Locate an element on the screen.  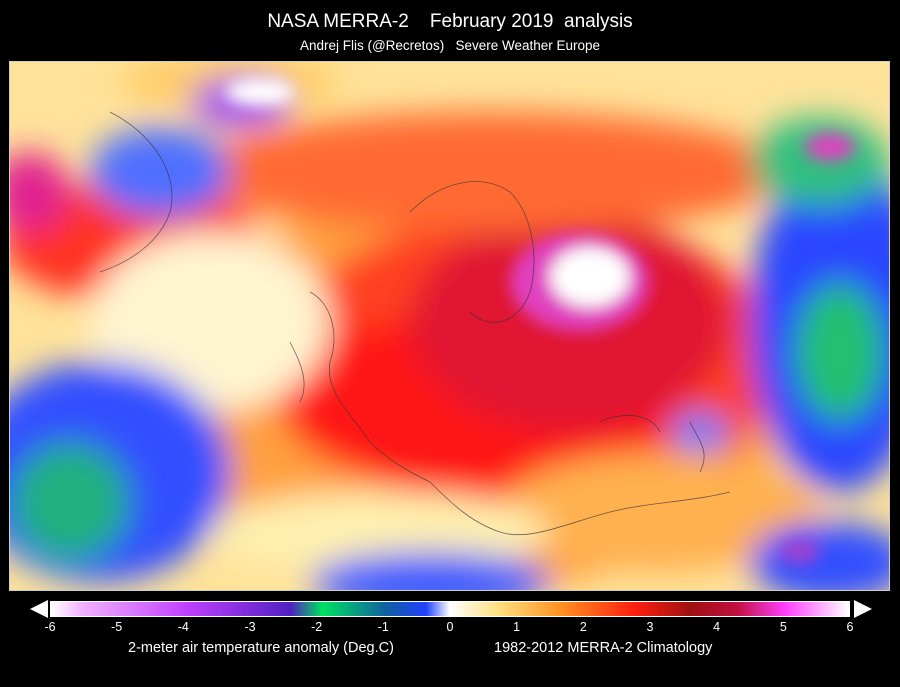
colorbar-tick-labels: -6 -5 -4 -3 -2 -1 0 1 2 3 4 5 6 is located at coordinates (448, 628).